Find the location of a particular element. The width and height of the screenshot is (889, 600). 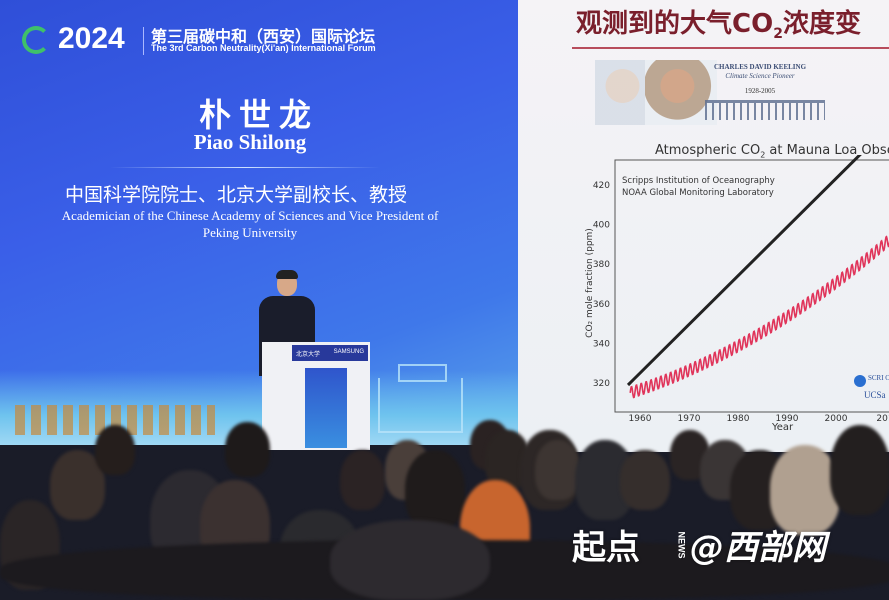

speaker-title-cn: 中国科学院院士、北京大学副校长、教授 is located at coordinates (236, 195).